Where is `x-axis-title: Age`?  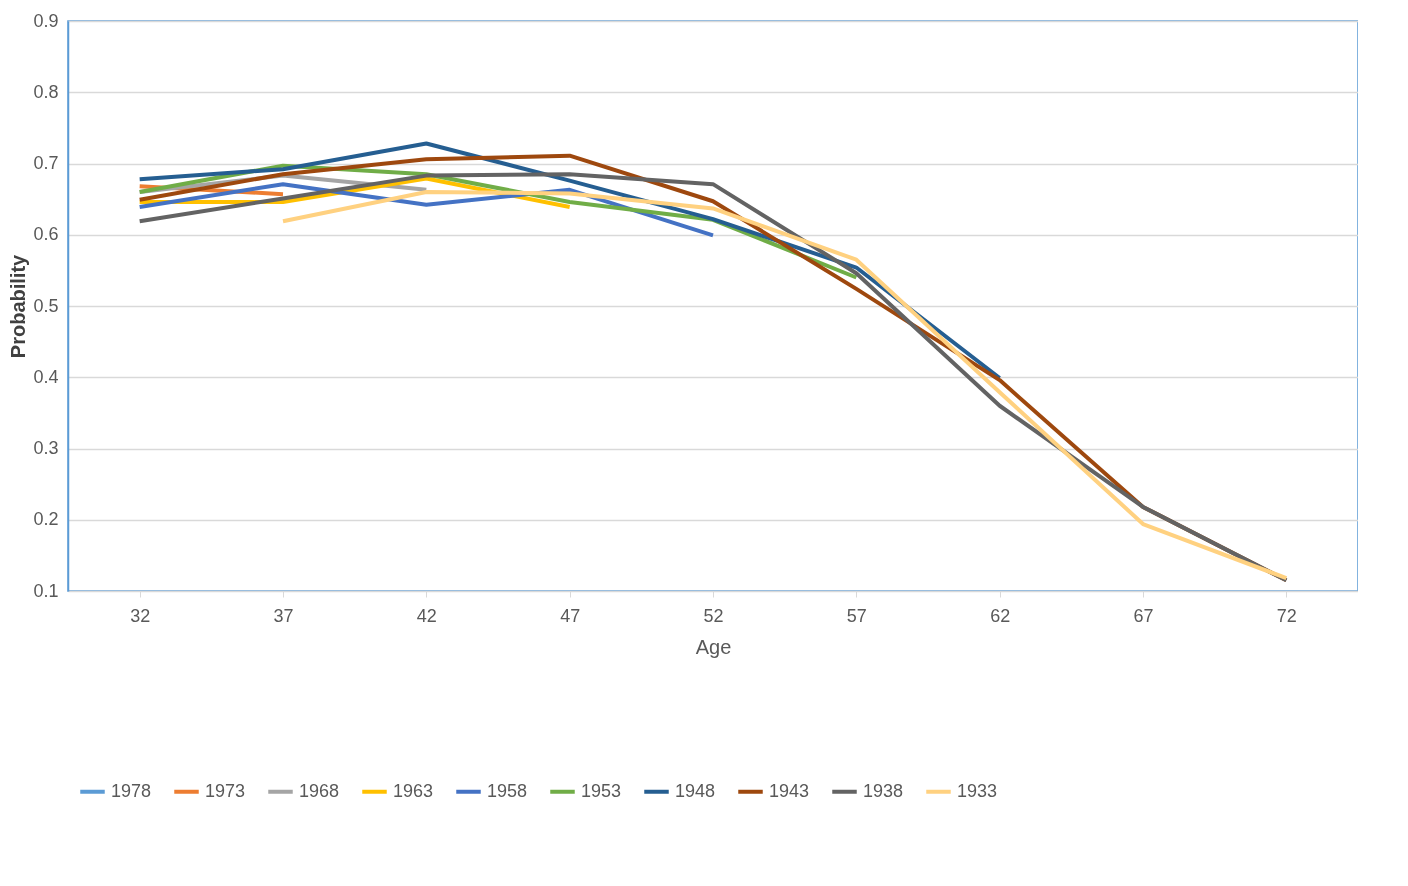
x-axis-title: Age is located at coordinates (713, 646).